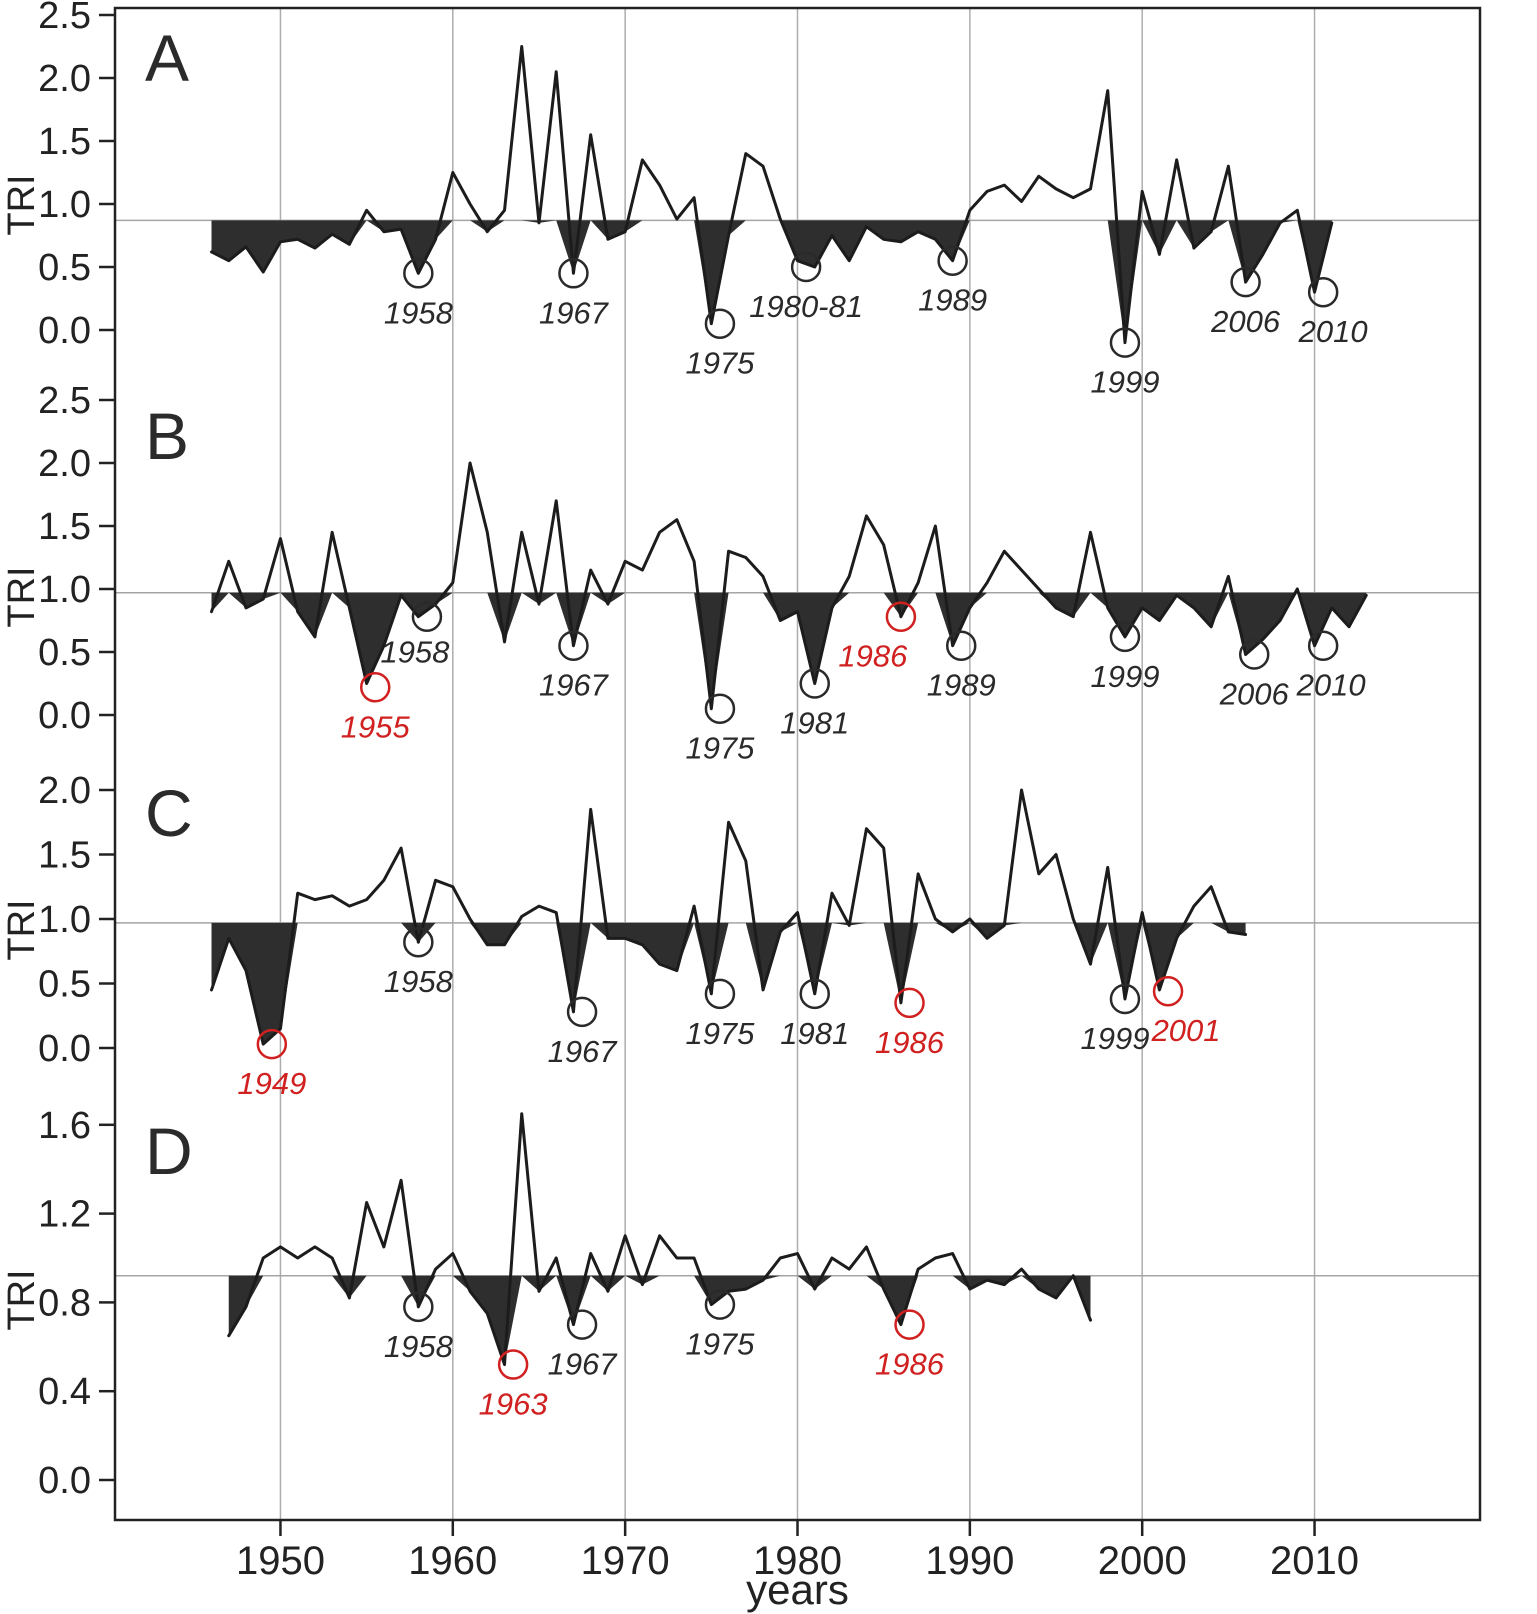  I want to click on panel-d-letter: D, so click(169, 1151).